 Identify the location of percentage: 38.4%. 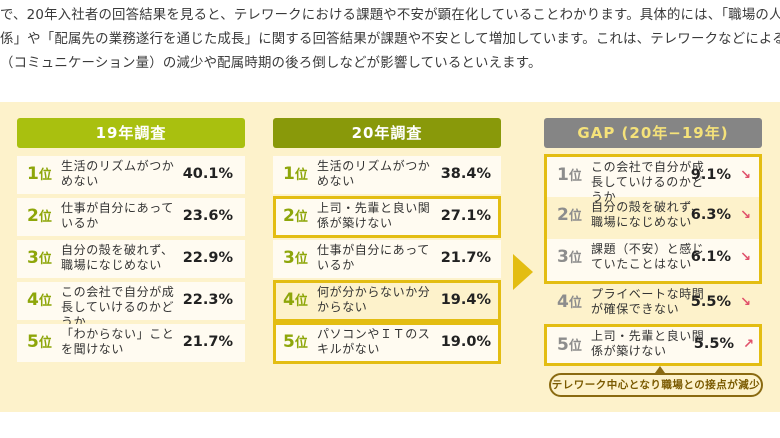
(465, 174).